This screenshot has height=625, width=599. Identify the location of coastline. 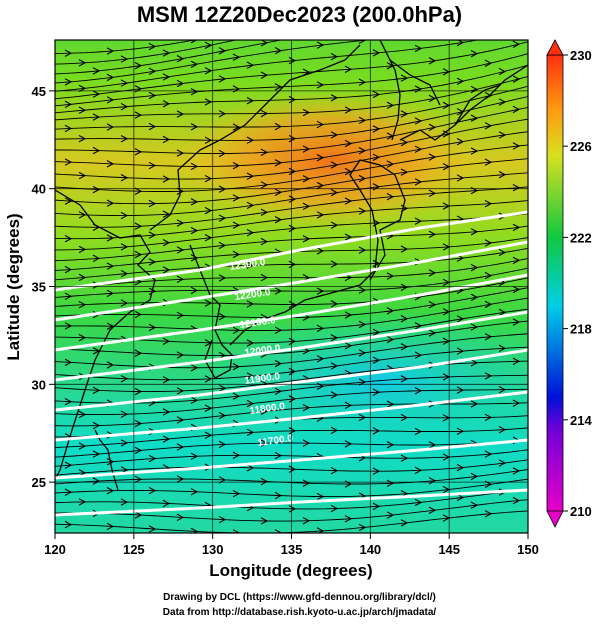
(105, 335).